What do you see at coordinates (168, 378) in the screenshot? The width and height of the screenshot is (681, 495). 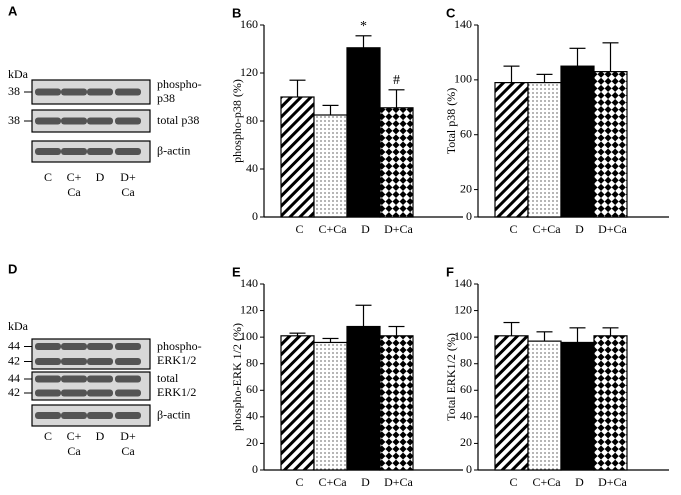 I see `row-label: total` at bounding box center [168, 378].